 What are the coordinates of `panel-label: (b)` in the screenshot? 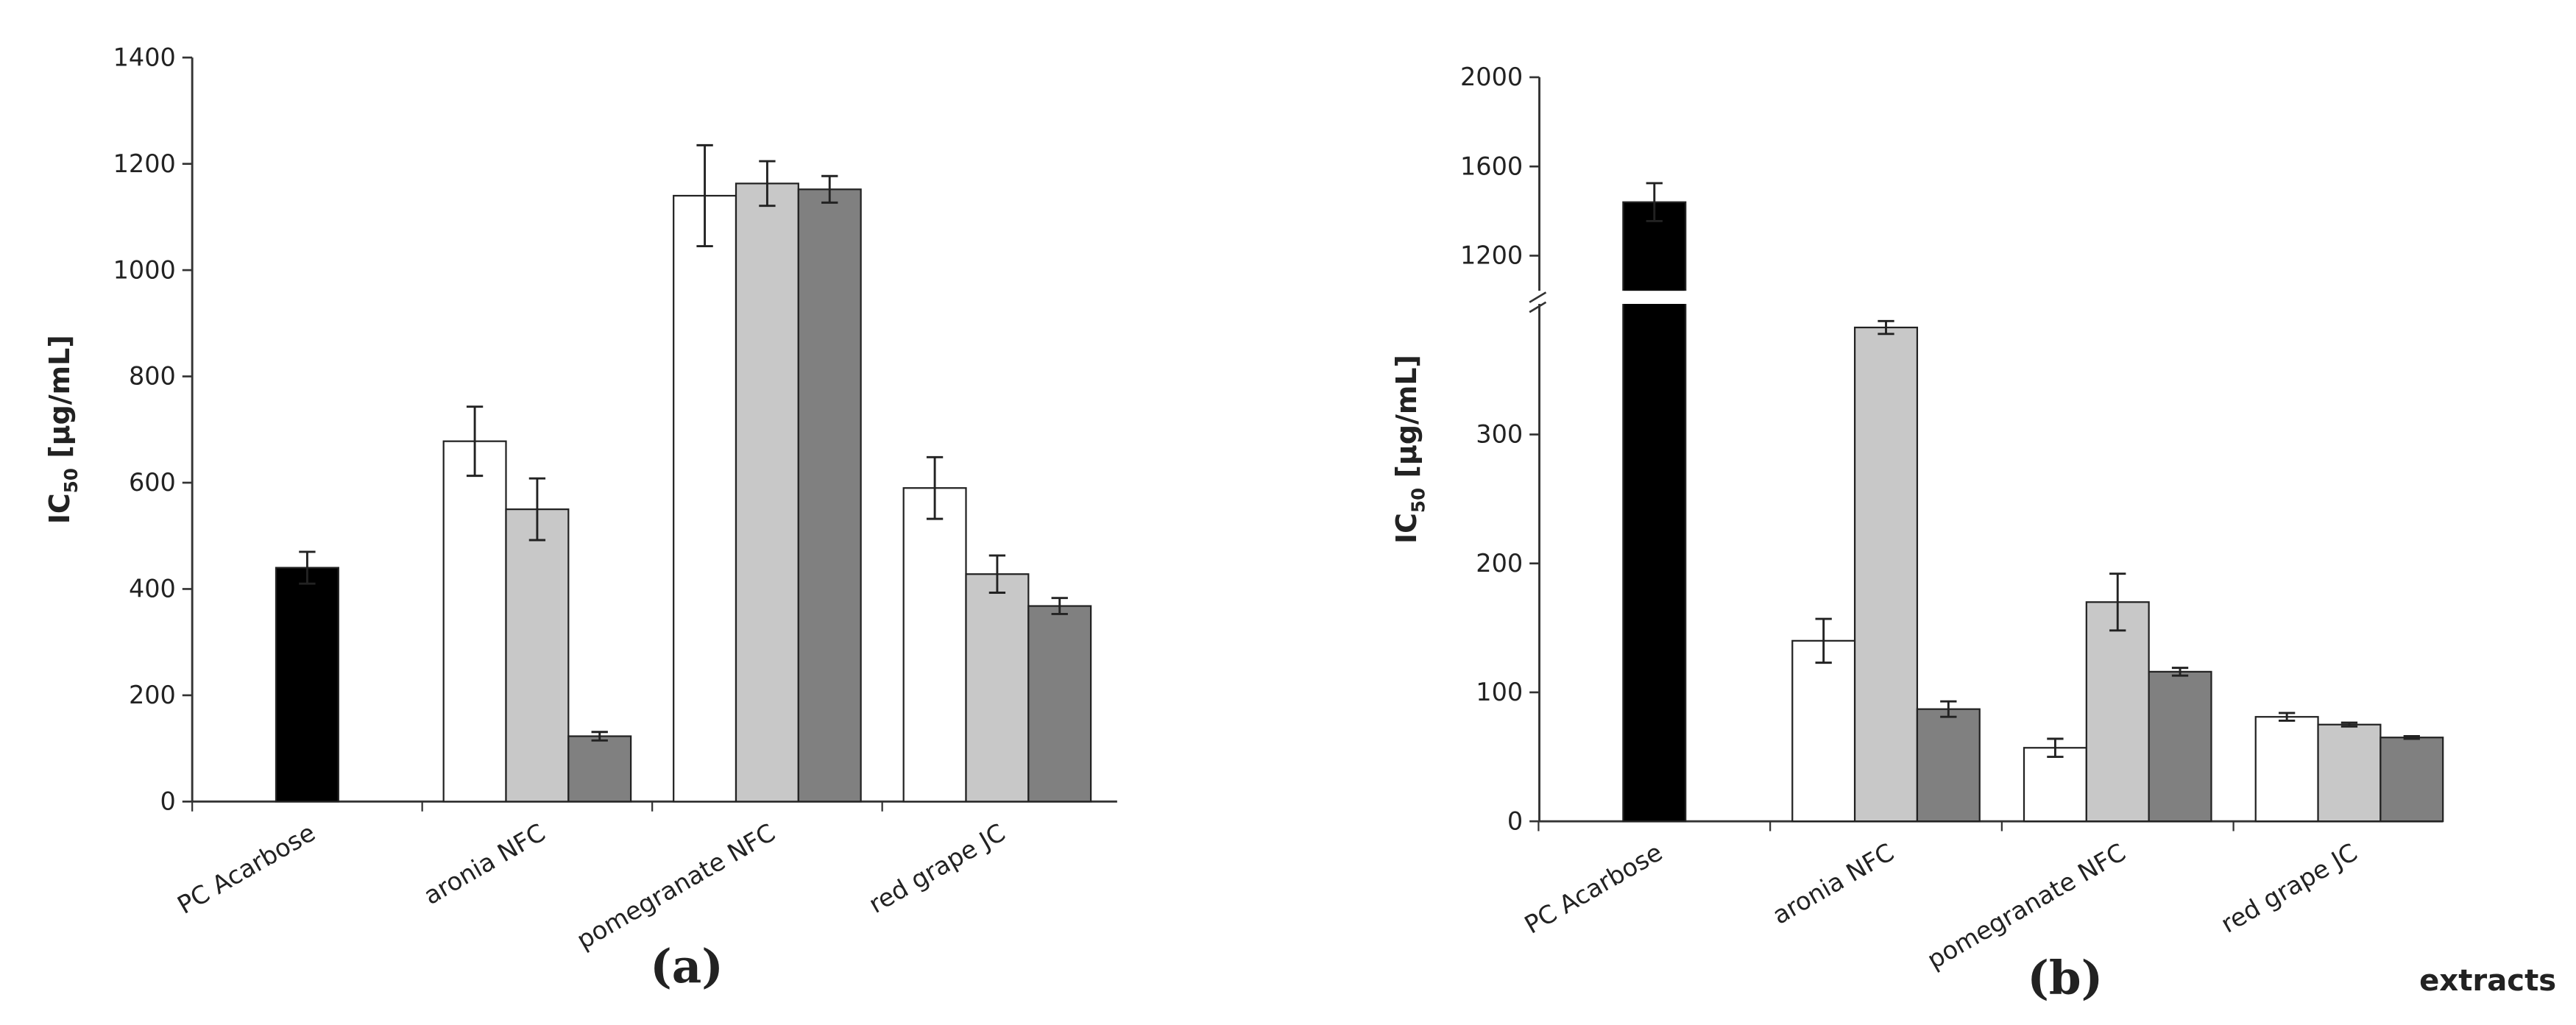 It's located at (2065, 978).